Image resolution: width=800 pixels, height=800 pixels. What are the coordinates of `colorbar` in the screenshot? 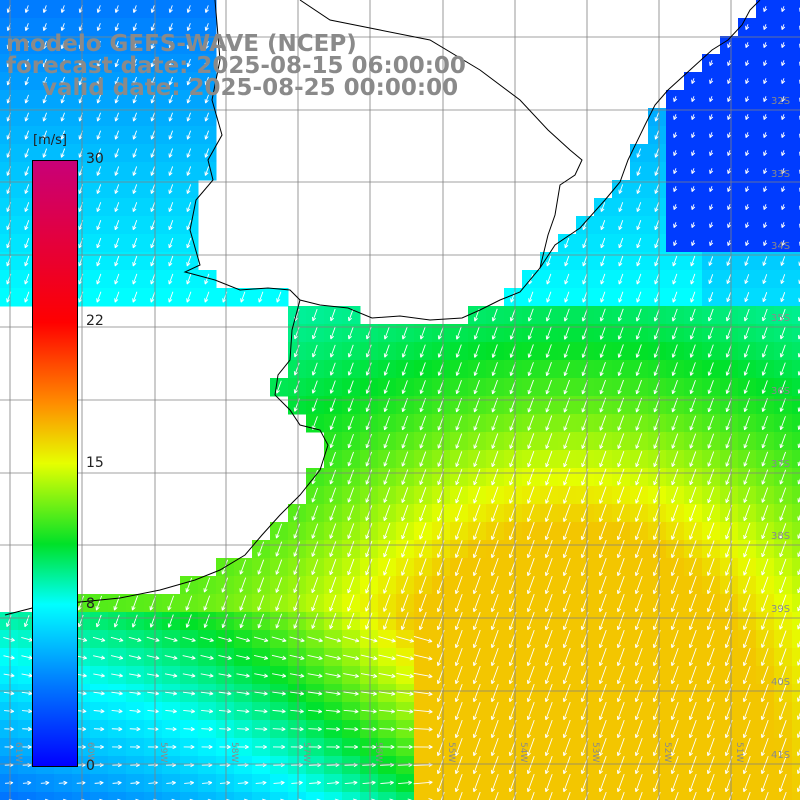 It's located at (55, 463).